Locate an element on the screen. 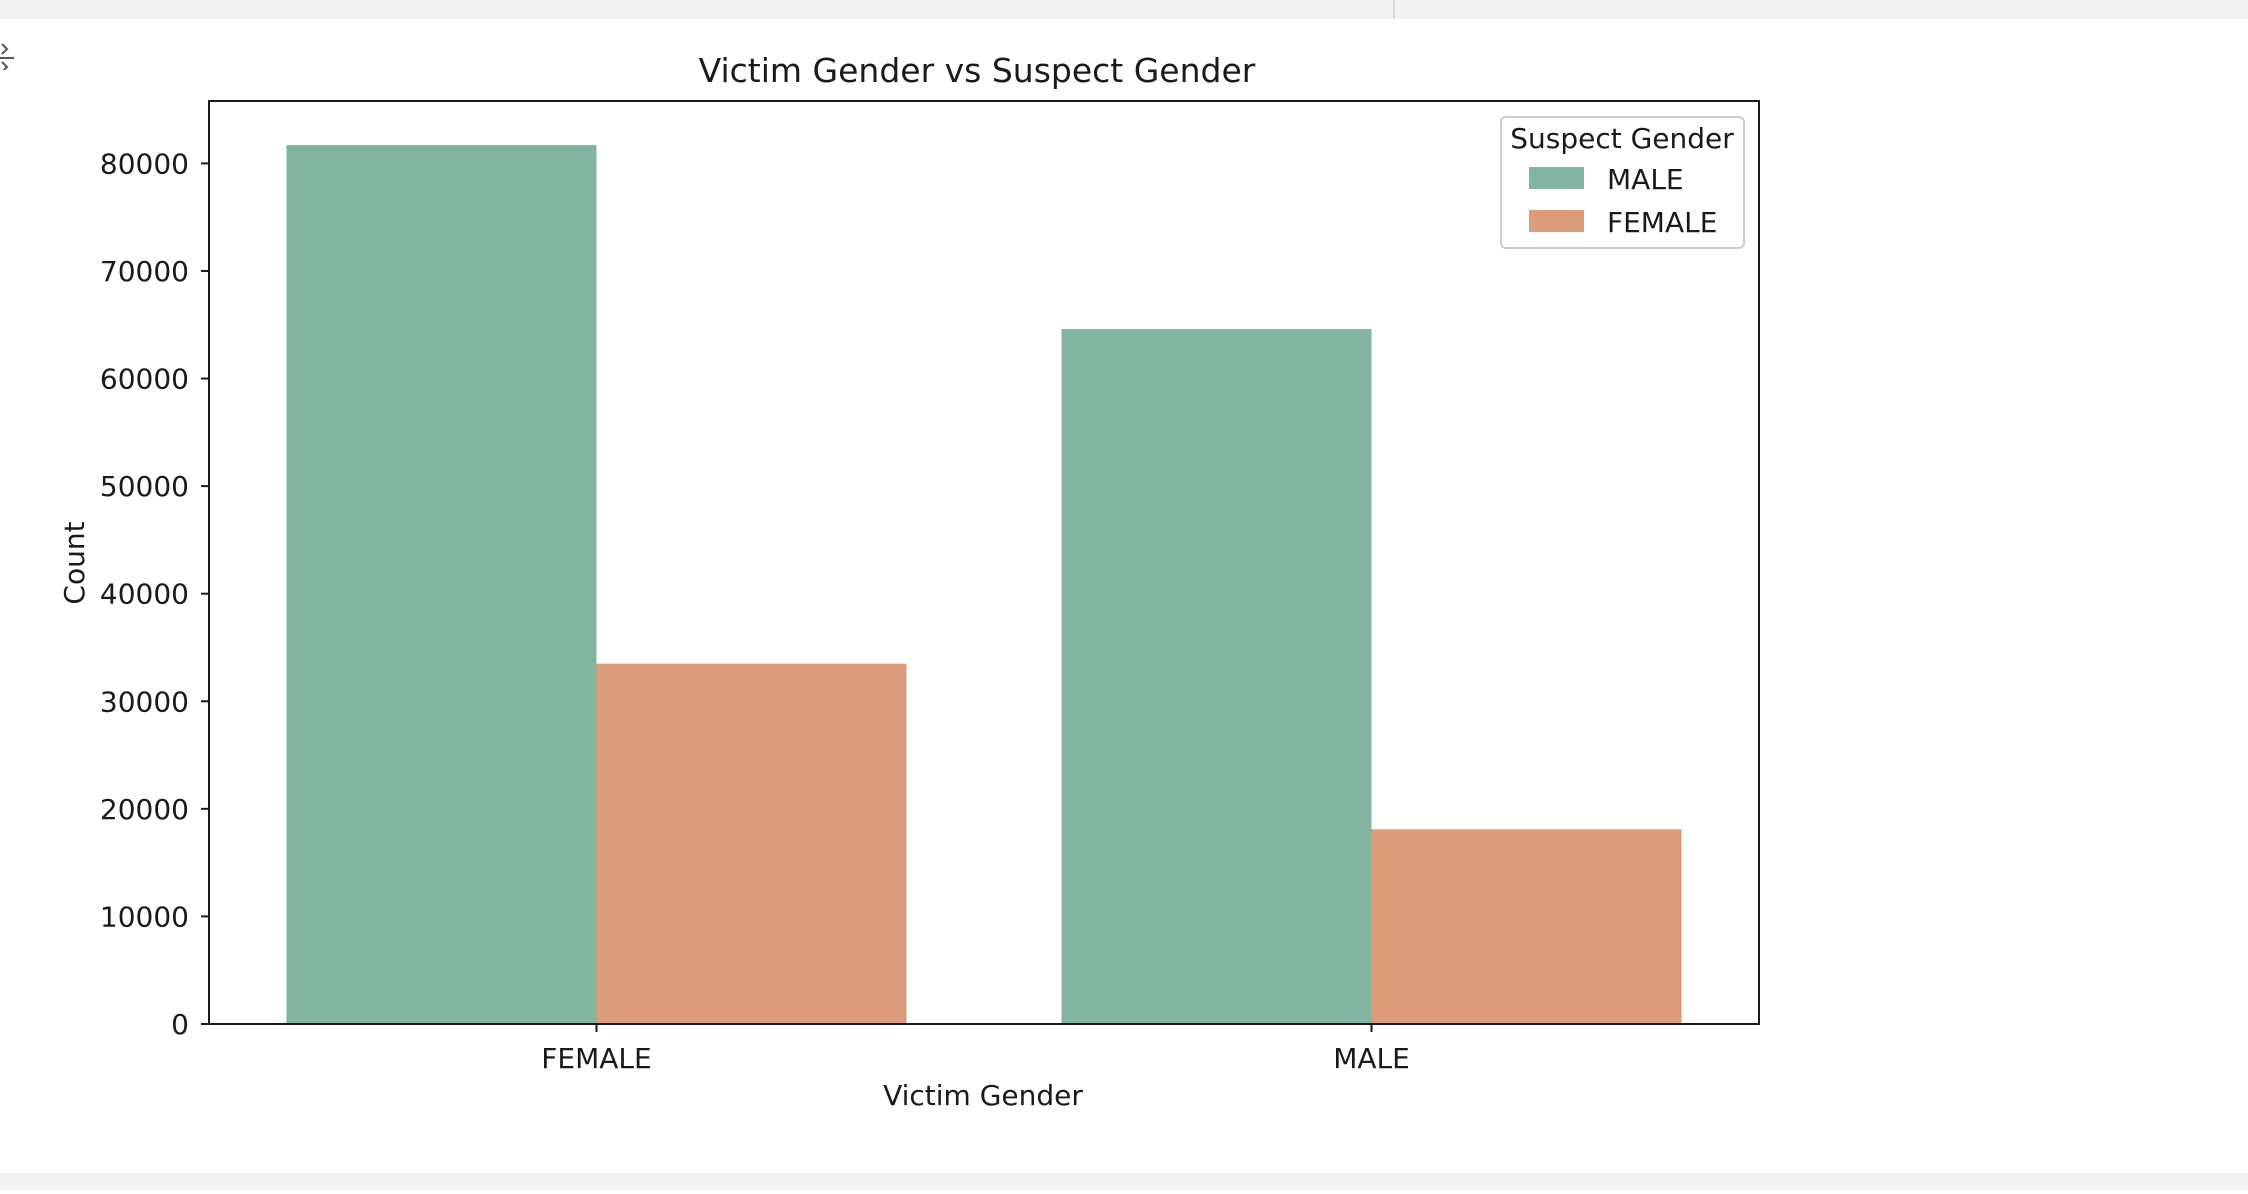 The width and height of the screenshot is (2248, 1194). y-axis-label: Count is located at coordinates (74, 562).